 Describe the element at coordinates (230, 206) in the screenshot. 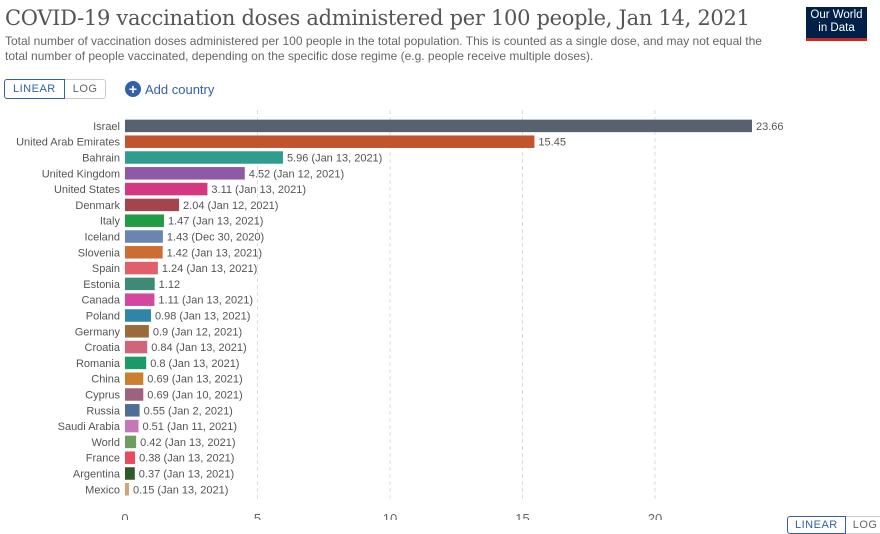

I see `value-label: 2.04 (Jan 12, 2021)` at that location.